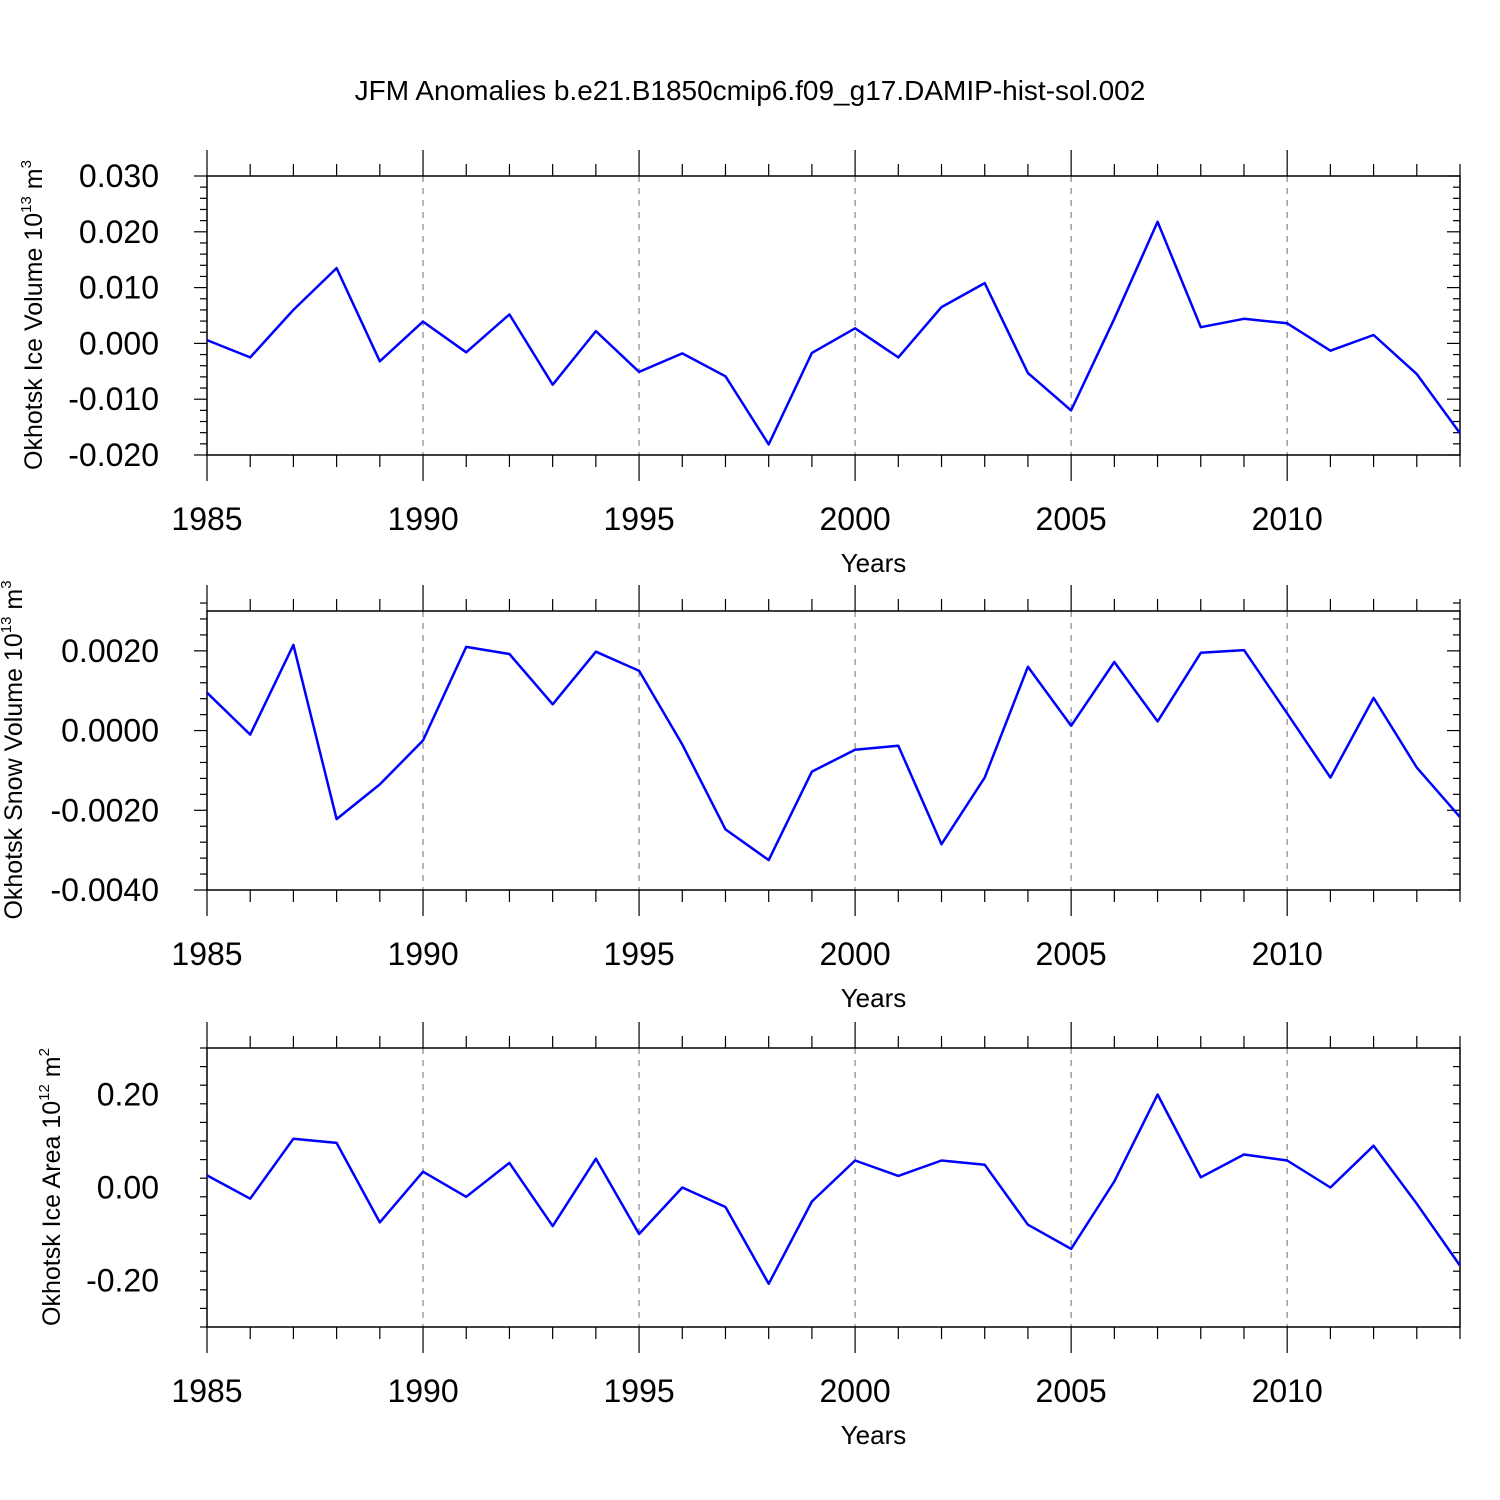 Image resolution: width=1500 pixels, height=1500 pixels. I want to click on y-tick-label: -0.020, so click(113, 455).